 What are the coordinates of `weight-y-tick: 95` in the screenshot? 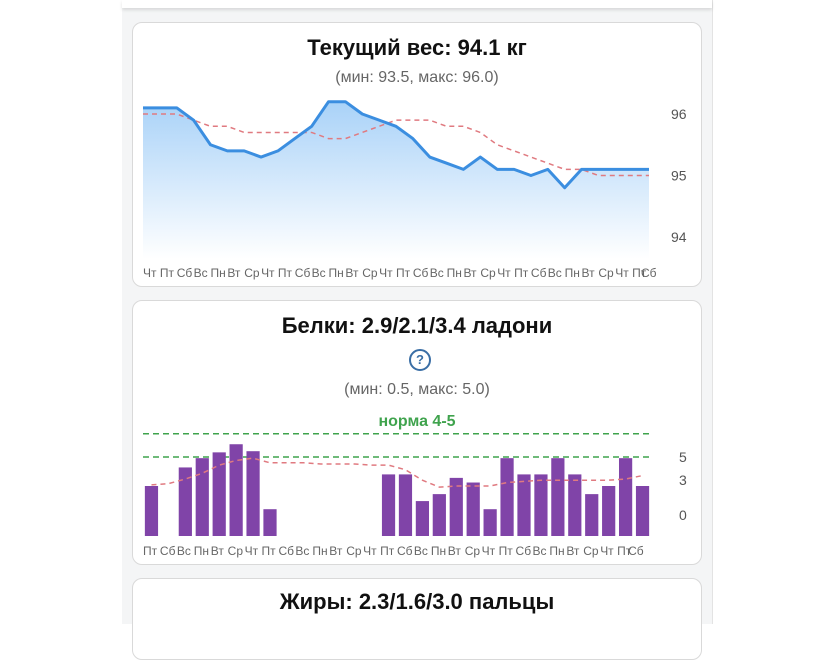 It's located at (679, 176).